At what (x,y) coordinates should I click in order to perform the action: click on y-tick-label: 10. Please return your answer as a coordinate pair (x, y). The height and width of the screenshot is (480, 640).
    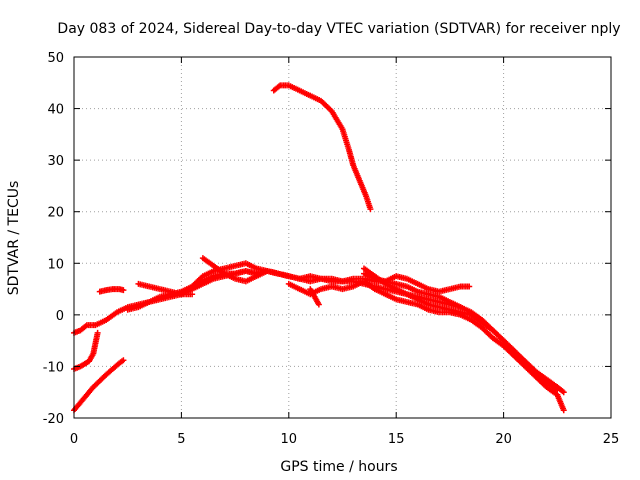
    Looking at the image, I should click on (55, 264).